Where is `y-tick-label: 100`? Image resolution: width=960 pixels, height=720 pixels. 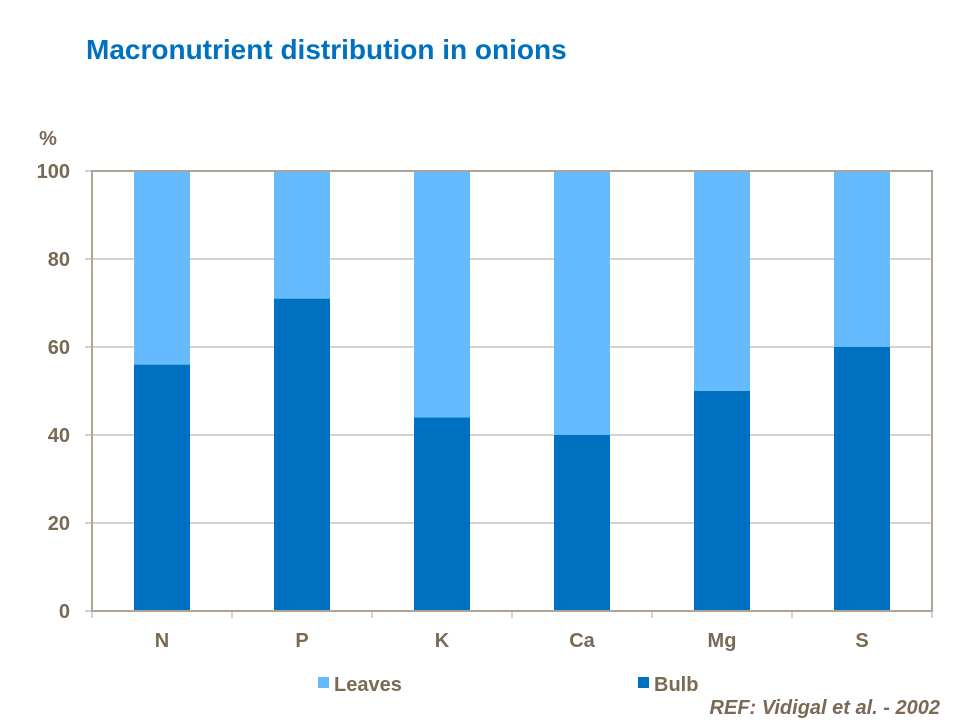
y-tick-label: 100 is located at coordinates (53, 172).